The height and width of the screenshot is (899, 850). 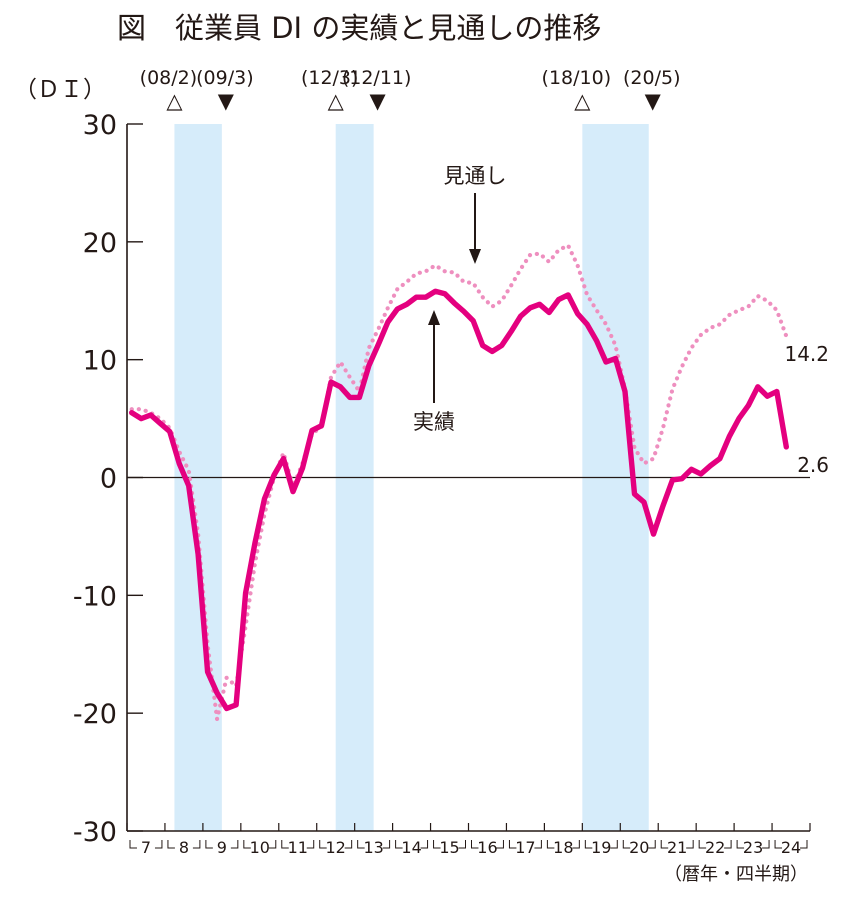 What do you see at coordinates (330, 78) in the screenshot?
I see `peak-date-label: (12/3)` at bounding box center [330, 78].